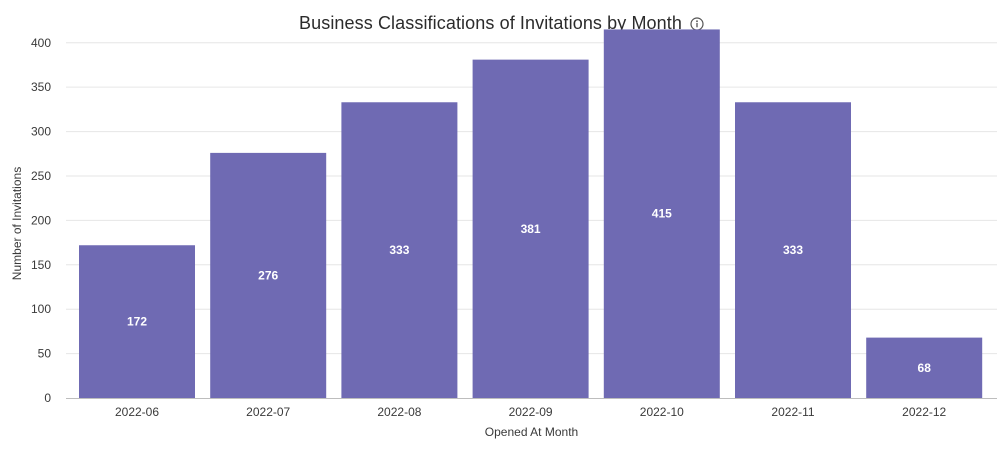  What do you see at coordinates (531, 432) in the screenshot?
I see `x-axis-title: Opened At Month` at bounding box center [531, 432].